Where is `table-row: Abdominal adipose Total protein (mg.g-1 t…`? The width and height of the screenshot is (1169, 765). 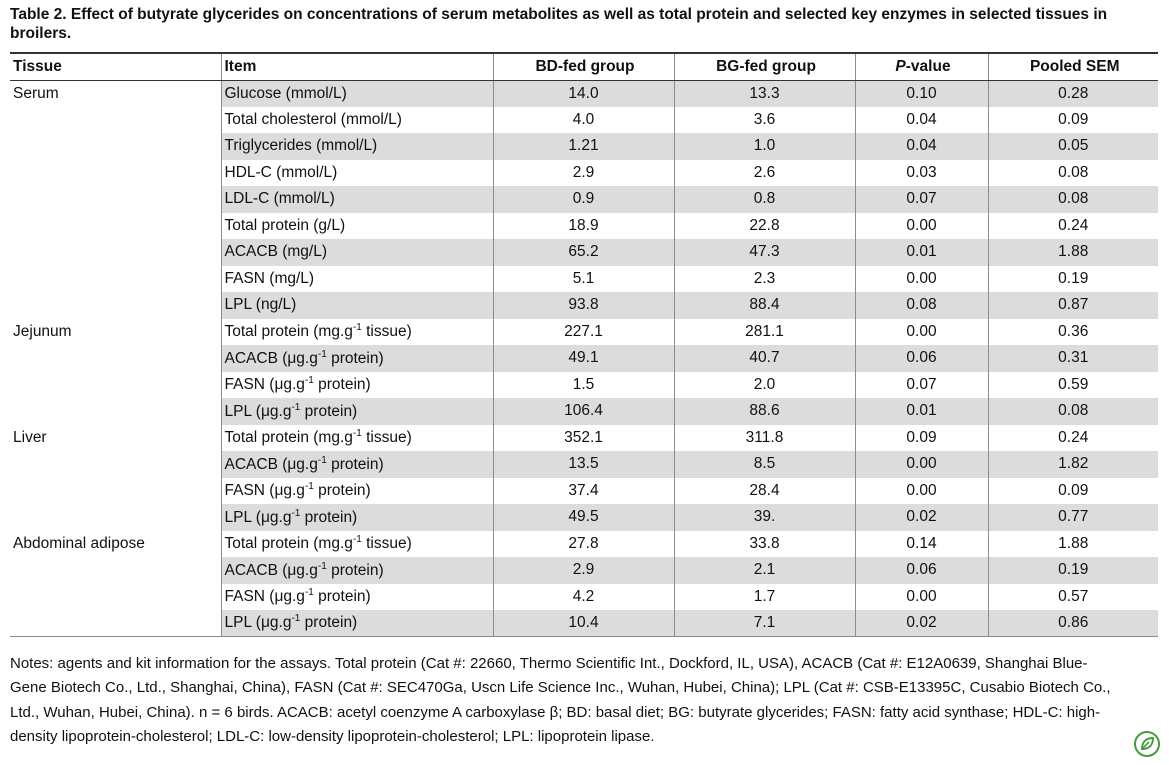 table-row: Abdominal adipose Total protein (mg.g-1 t… is located at coordinates (584, 543).